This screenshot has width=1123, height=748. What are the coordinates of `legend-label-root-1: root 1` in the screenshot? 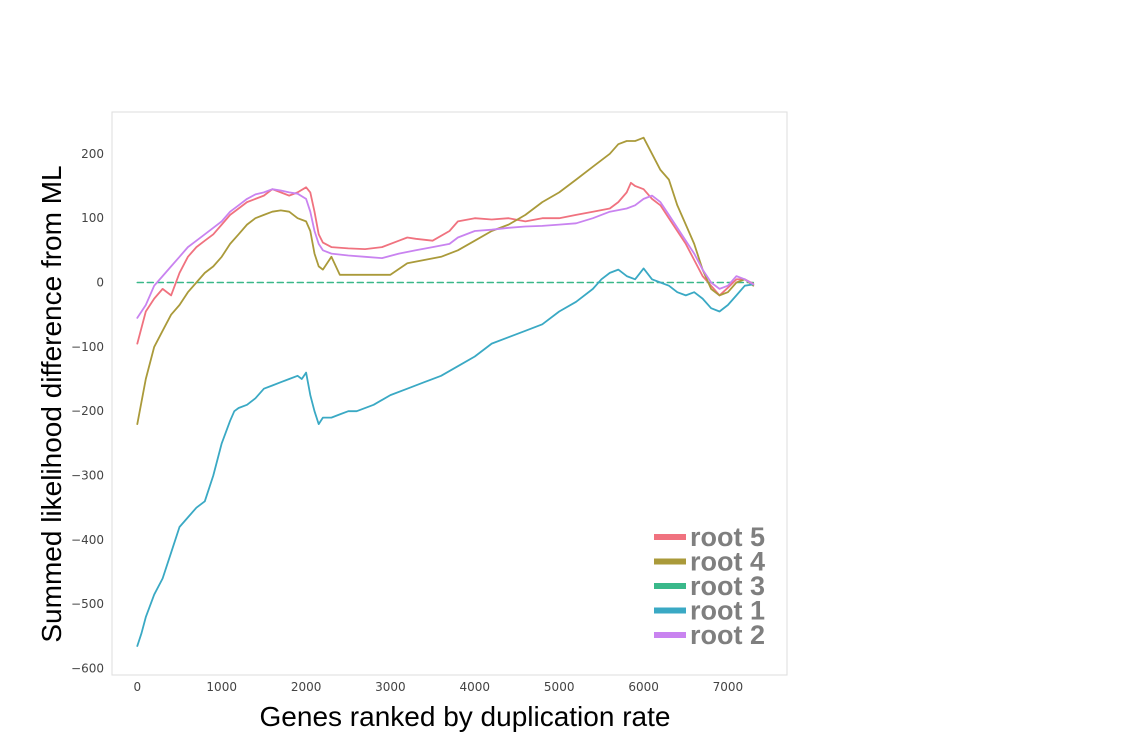 It's located at (727, 611).